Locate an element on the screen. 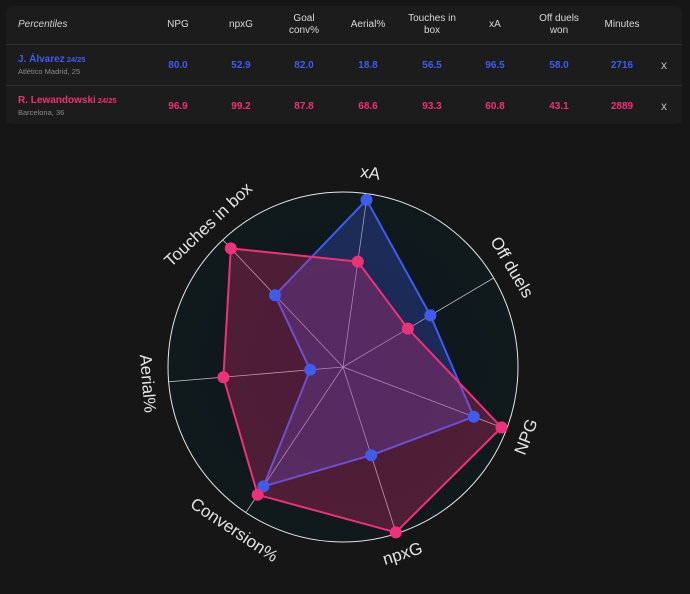  value-aerial: 68.6 is located at coordinates (368, 106).